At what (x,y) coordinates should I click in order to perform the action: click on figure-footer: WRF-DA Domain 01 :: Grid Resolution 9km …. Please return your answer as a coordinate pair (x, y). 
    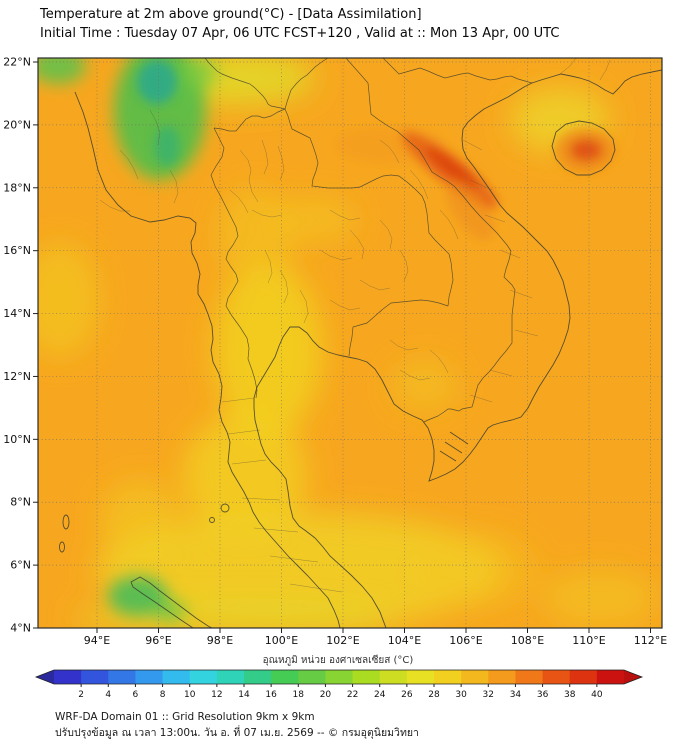
    Looking at the image, I should click on (237, 725).